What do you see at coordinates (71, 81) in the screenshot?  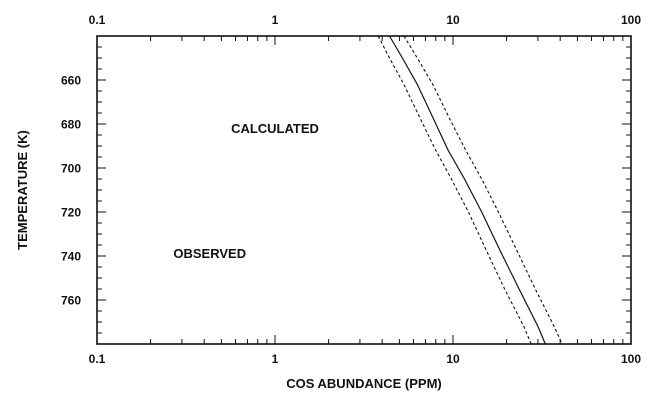 I see `y-tick-label: 660` at bounding box center [71, 81].